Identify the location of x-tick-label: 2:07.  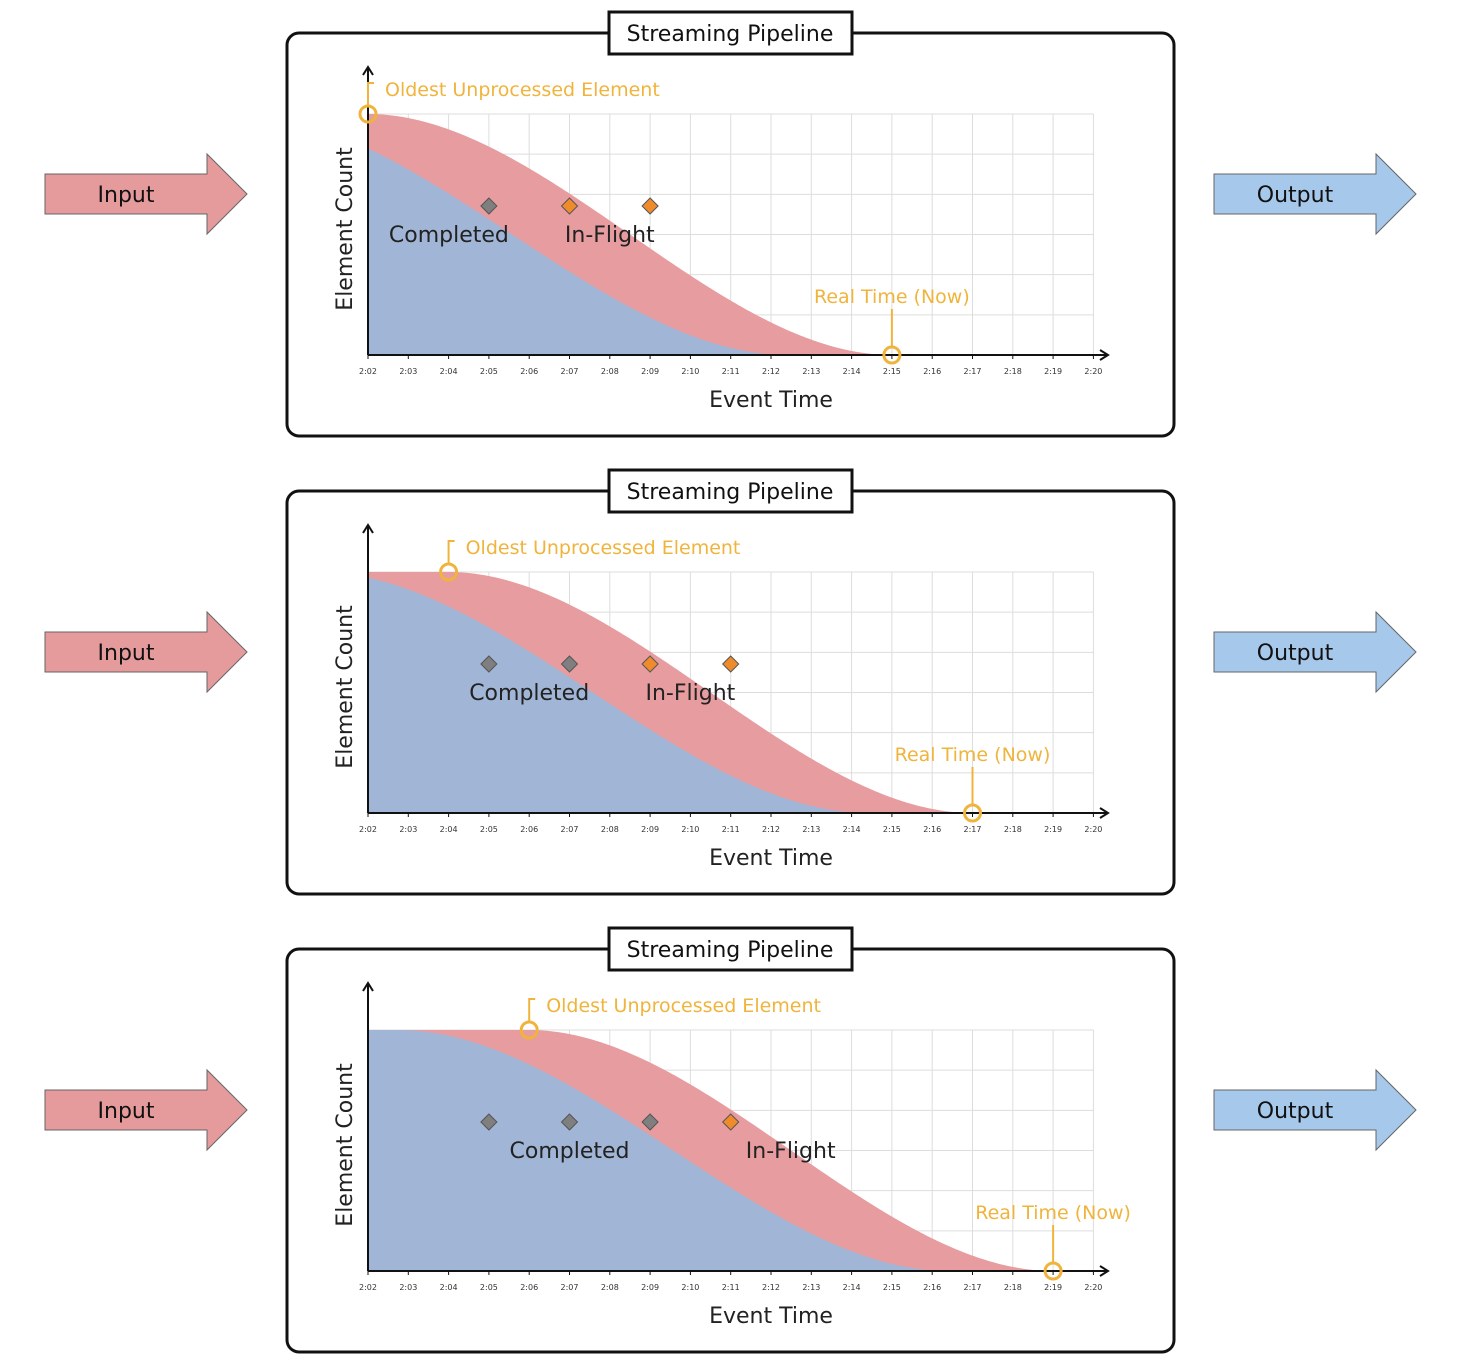
(570, 1287).